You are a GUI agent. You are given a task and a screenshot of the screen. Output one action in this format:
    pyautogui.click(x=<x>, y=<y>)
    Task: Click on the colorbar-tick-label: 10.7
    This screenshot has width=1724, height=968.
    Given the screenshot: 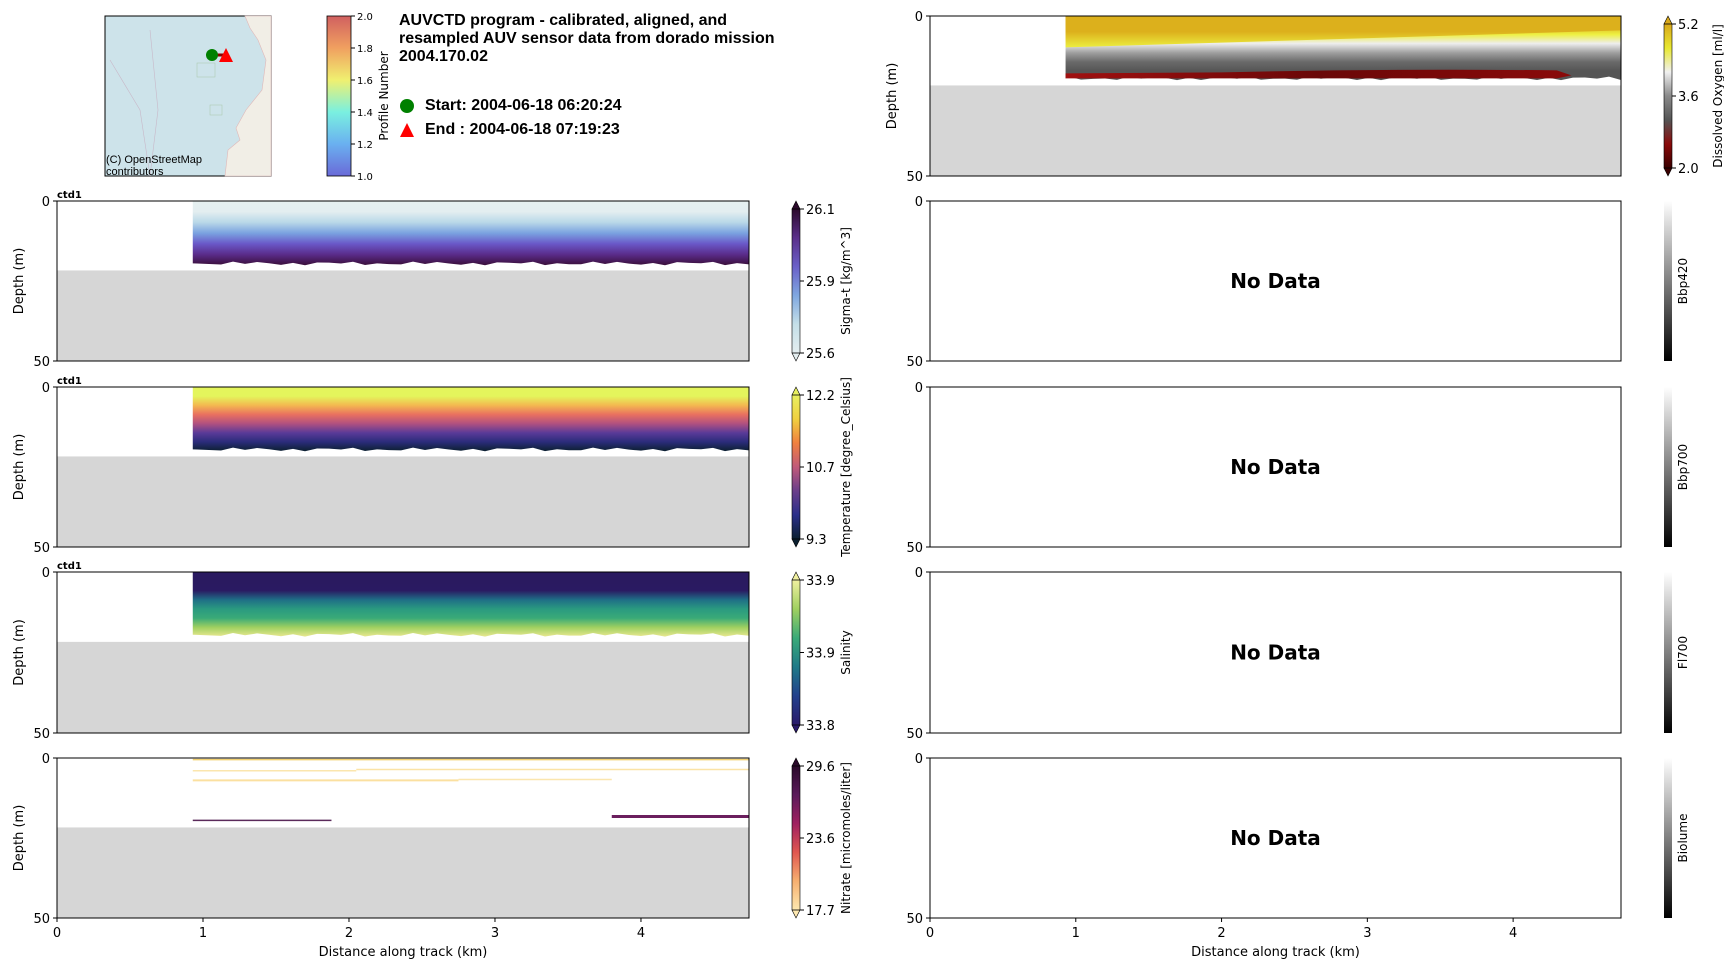 What is the action you would take?
    pyautogui.click(x=820, y=468)
    